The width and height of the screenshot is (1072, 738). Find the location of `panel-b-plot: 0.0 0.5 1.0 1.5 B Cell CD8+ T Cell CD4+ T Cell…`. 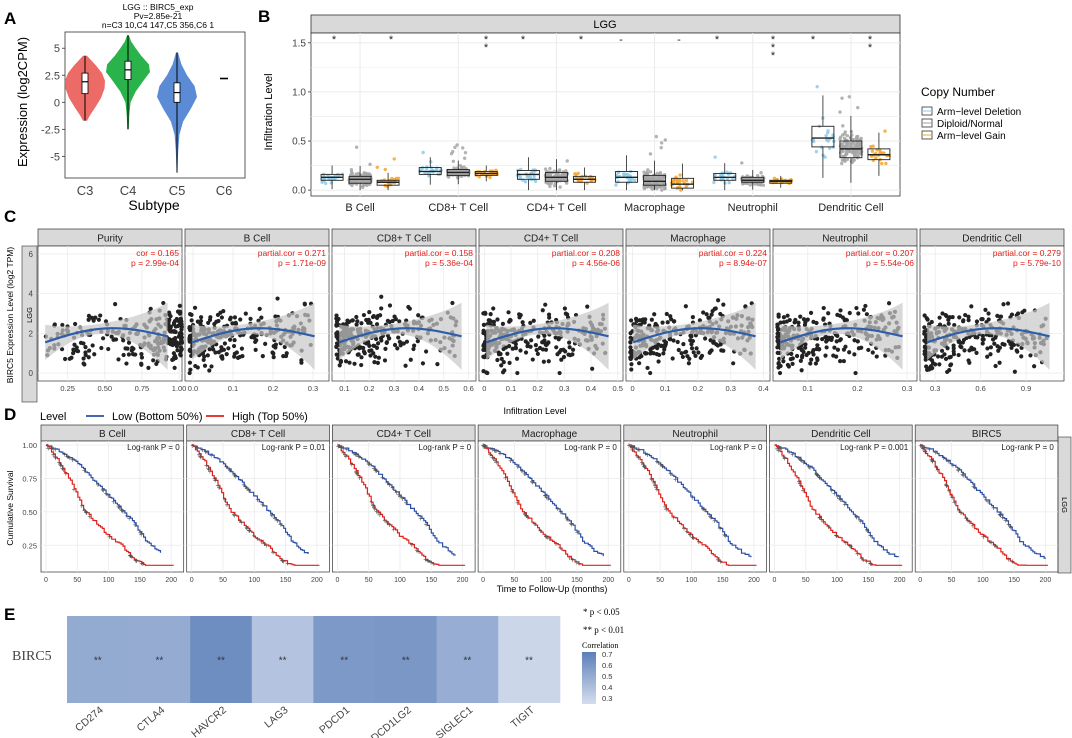

panel-b-plot: 0.0 0.5 1.0 1.5 B Cell CD8+ T Cell CD4+ T Cell… is located at coordinates (596, 123).